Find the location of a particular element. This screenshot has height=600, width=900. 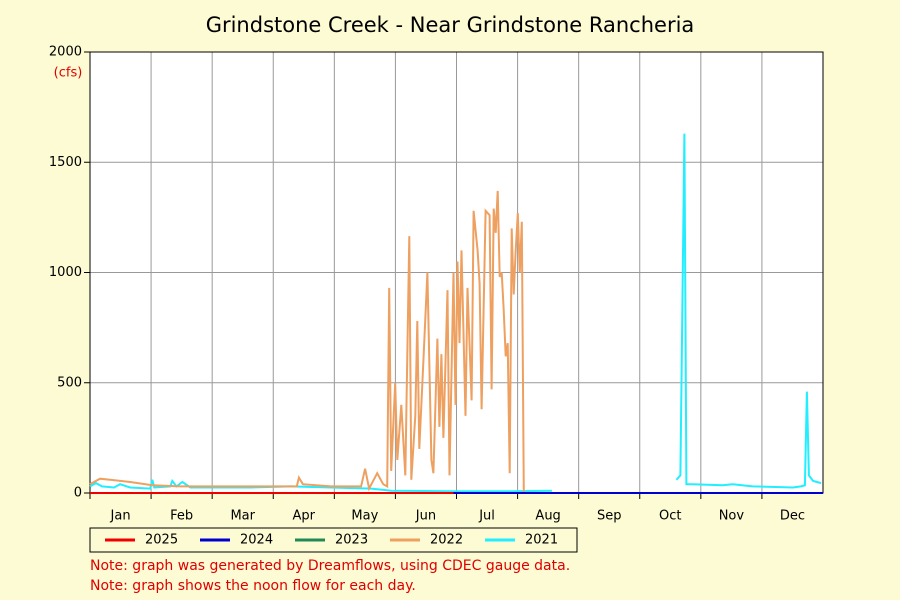

x-tick-label: Jan is located at coordinates (120, 516).